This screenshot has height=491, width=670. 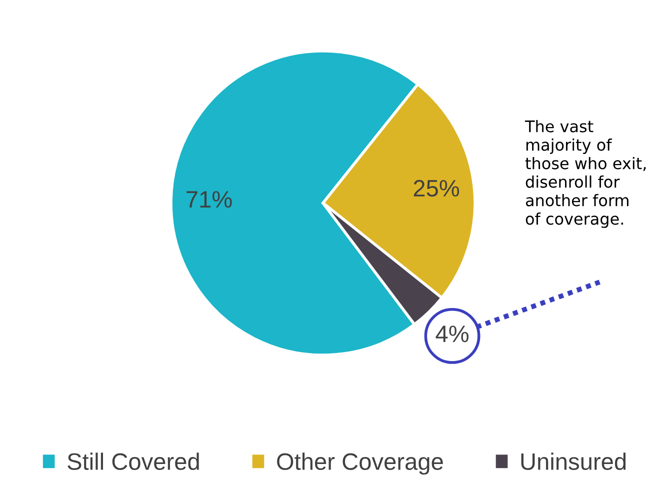 I want to click on legend-label: Other Coverage, so click(x=360, y=463).